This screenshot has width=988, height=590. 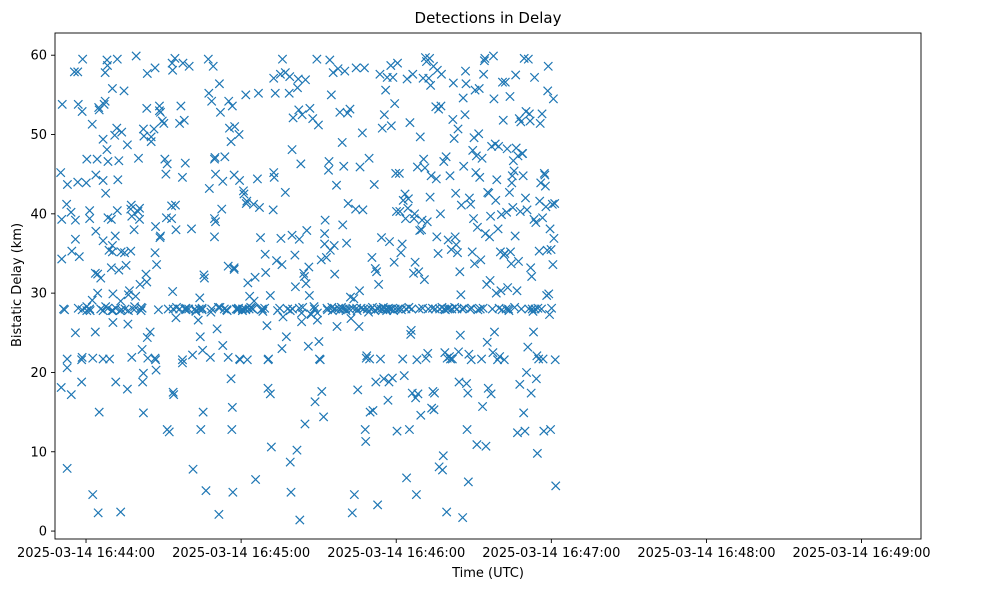 What do you see at coordinates (38, 56) in the screenshot?
I see `y-tick-label: 60` at bounding box center [38, 56].